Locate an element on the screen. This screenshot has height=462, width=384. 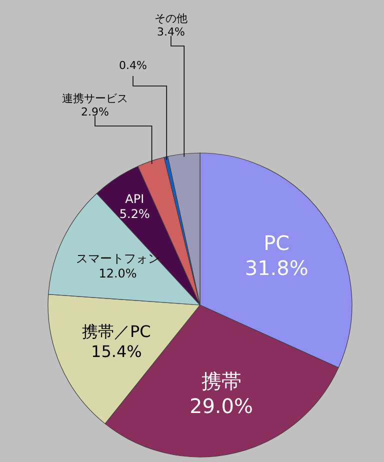
data-label: 2.9% is located at coordinates (95, 112).